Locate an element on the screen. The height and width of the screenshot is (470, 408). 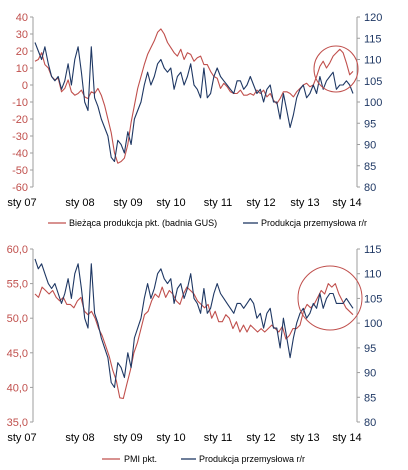
left-tick-label: -20 is located at coordinates (20, 120).